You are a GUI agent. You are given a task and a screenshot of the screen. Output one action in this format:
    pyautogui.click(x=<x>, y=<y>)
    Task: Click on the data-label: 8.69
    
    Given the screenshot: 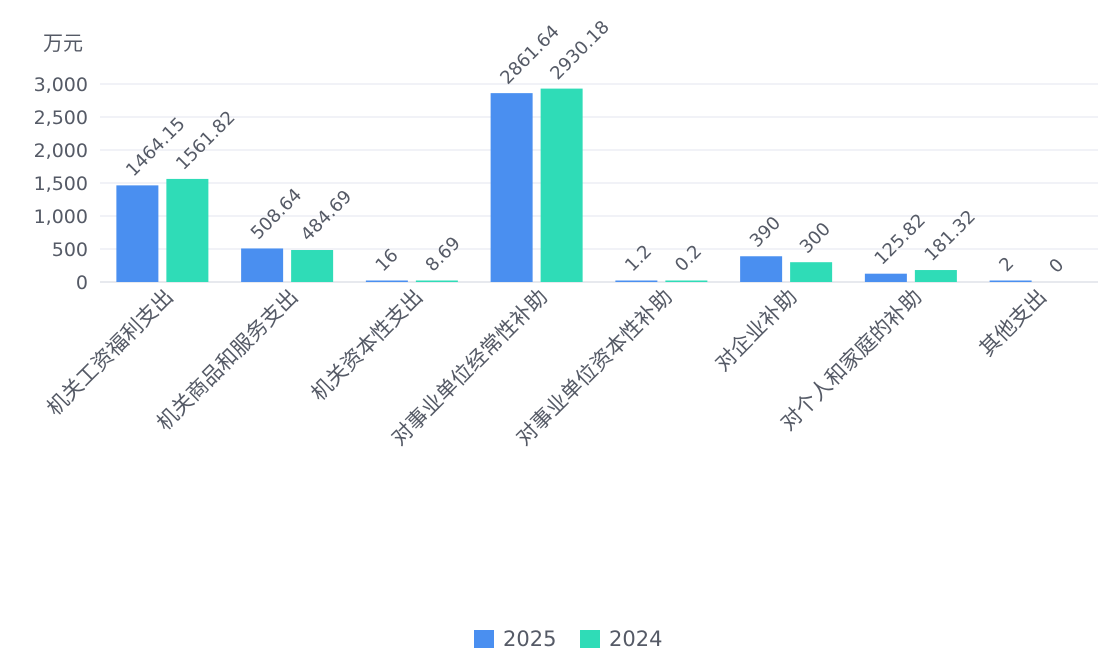 What is the action you would take?
    pyautogui.click(x=443, y=254)
    